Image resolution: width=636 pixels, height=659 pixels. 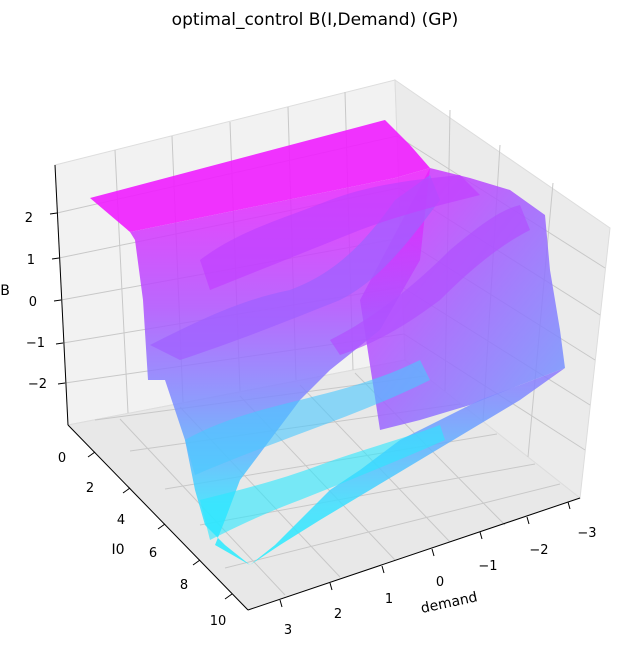 What do you see at coordinates (586, 533) in the screenshot?
I see `x-tick-label: −3` at bounding box center [586, 533].